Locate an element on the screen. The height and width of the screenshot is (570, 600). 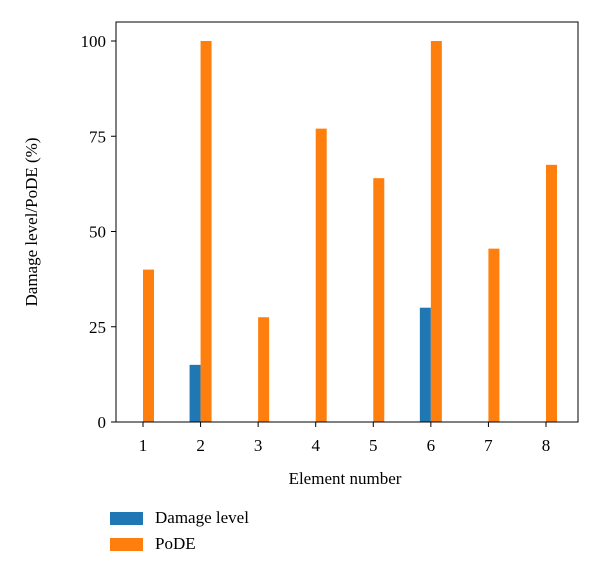
y-tick-group: 0 25 50 75 100 is located at coordinates (98, 232).